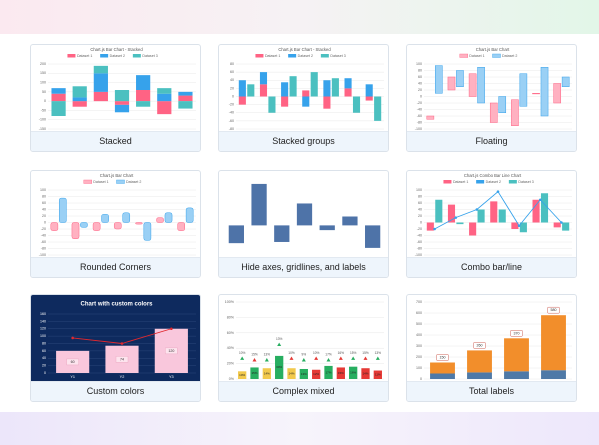 Image resolution: width=599 pixels, height=445 pixels. Describe the element at coordinates (494, 340) in the screenshot. I see `chart-thumbnail: 700 600 500 400 300 200 100 0 150 260 370 580` at that location.